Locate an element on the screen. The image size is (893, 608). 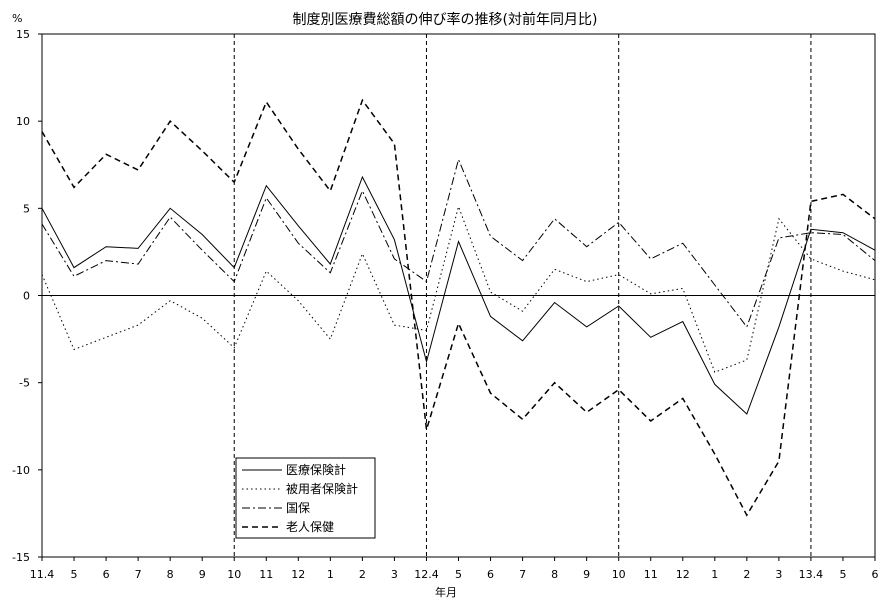
y-tick-label: -10 is located at coordinates (21, 470).